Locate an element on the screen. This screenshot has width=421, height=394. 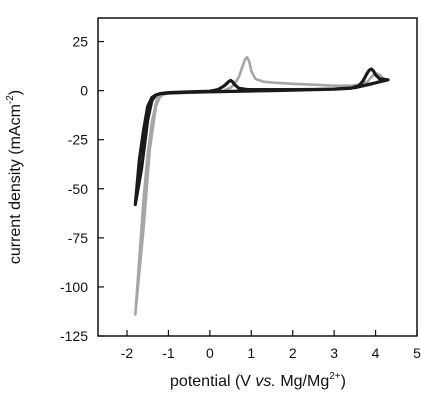
x-tick-label: -1 is located at coordinates (168, 353).